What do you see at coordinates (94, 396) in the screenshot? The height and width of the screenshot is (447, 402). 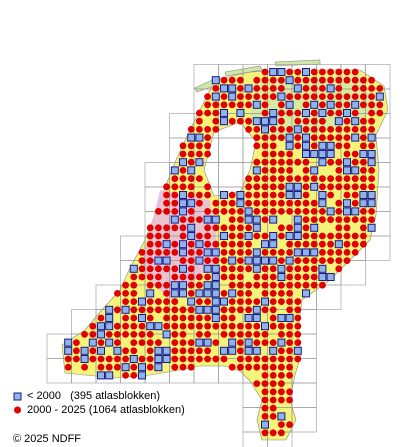 I see `legend-label: < 2000 (395 atlasblokken)` at bounding box center [94, 396].